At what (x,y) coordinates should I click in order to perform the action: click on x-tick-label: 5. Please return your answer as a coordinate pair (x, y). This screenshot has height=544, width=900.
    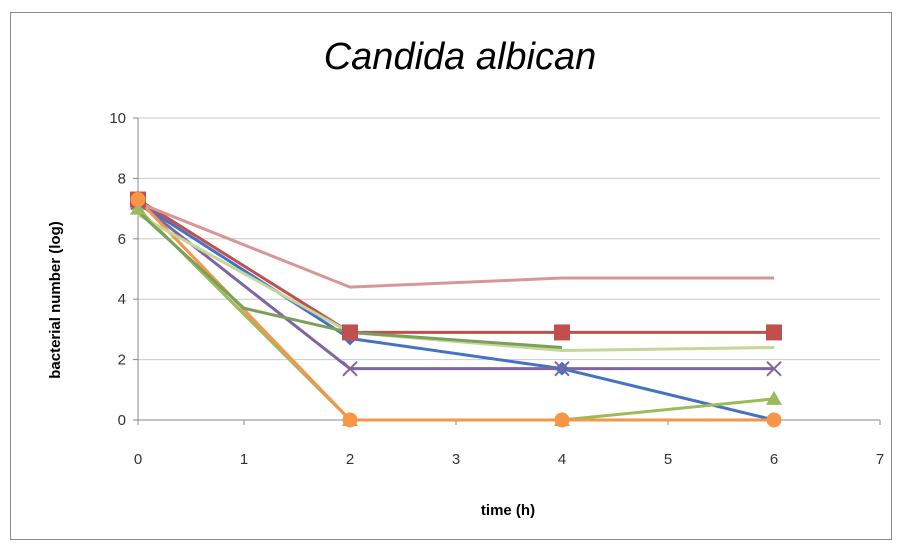
    Looking at the image, I should click on (668, 459).